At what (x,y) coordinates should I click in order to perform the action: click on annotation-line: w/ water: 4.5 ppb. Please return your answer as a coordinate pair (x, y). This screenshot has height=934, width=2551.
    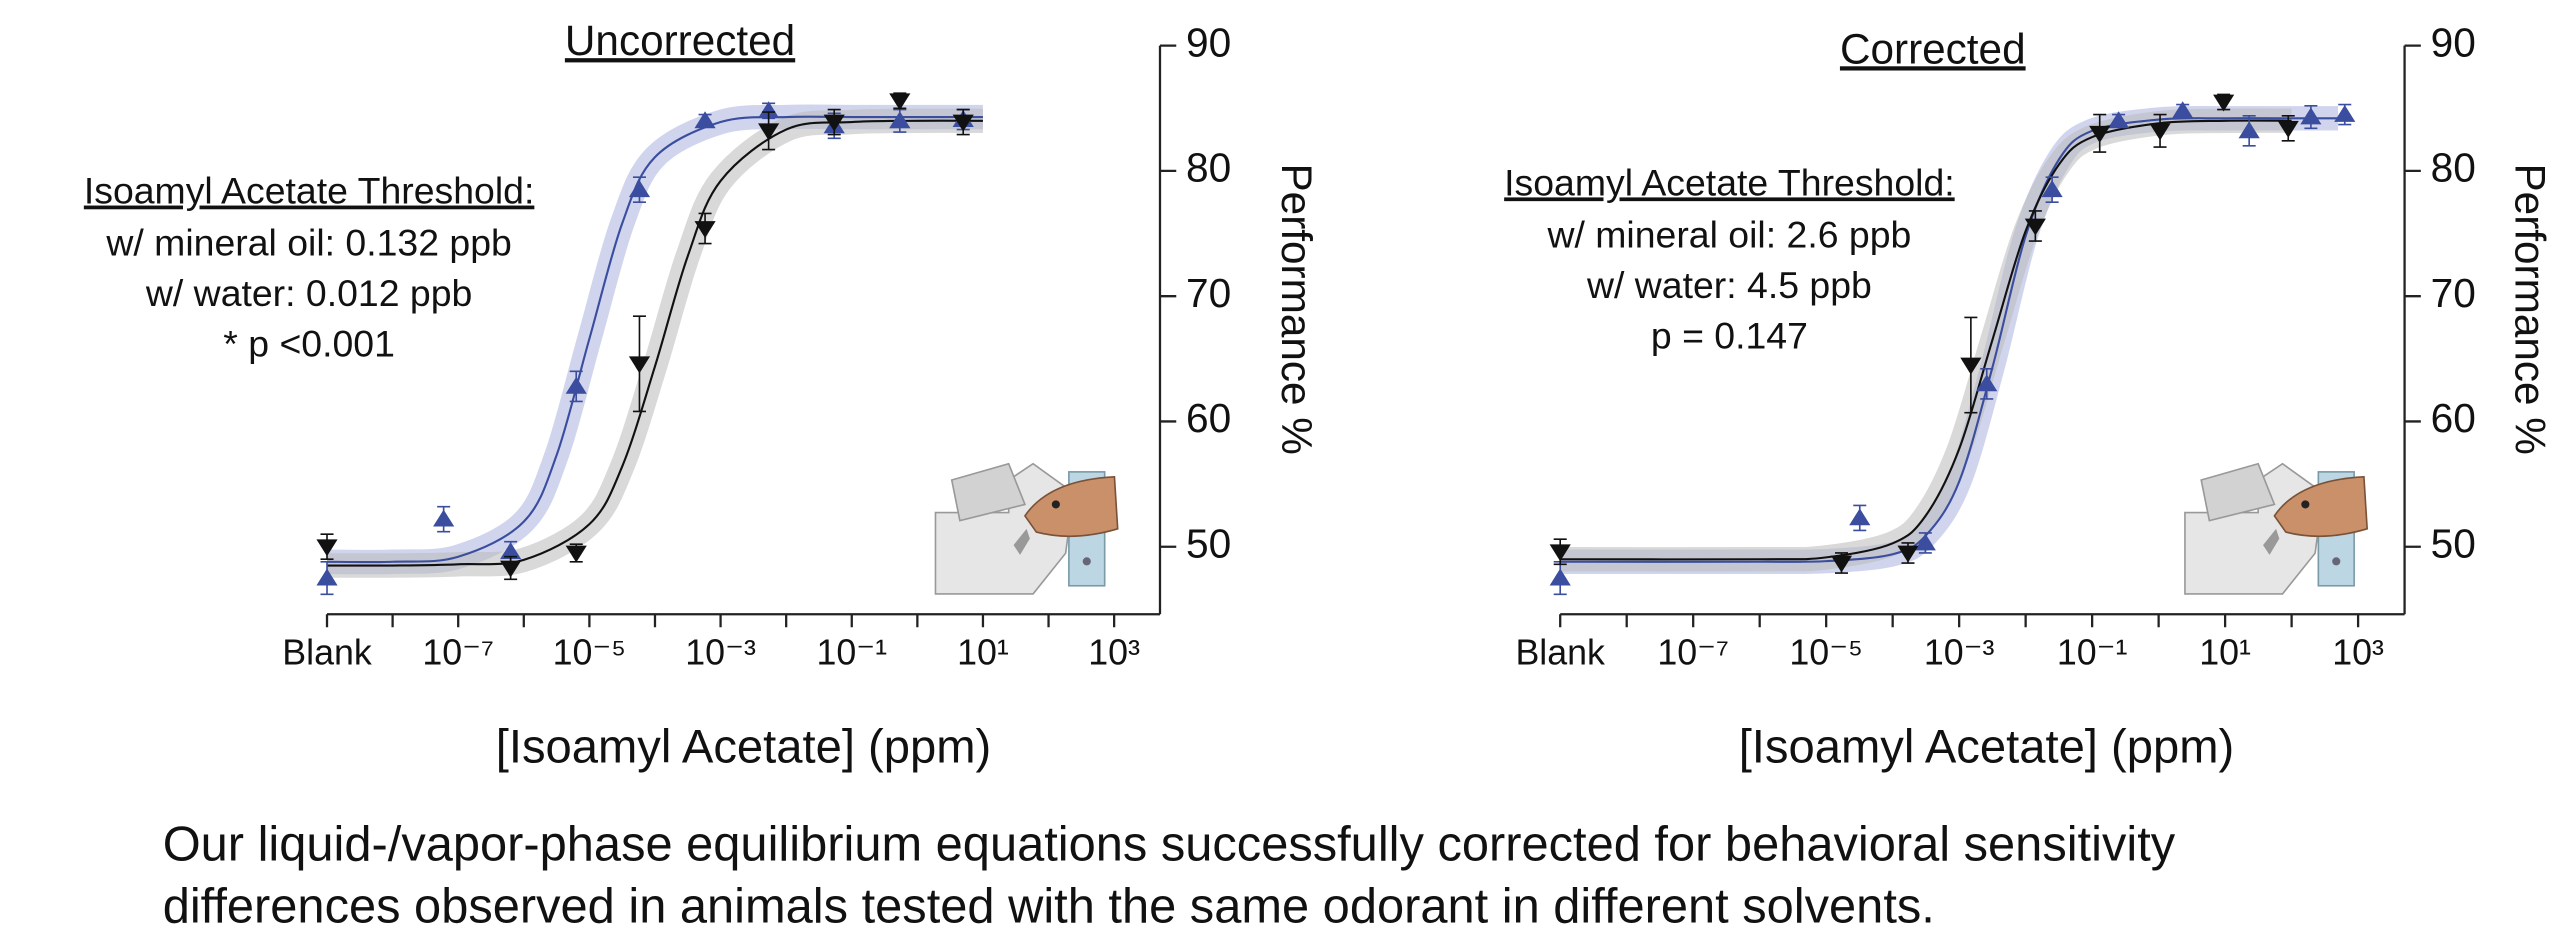
    Looking at the image, I should click on (1729, 285).